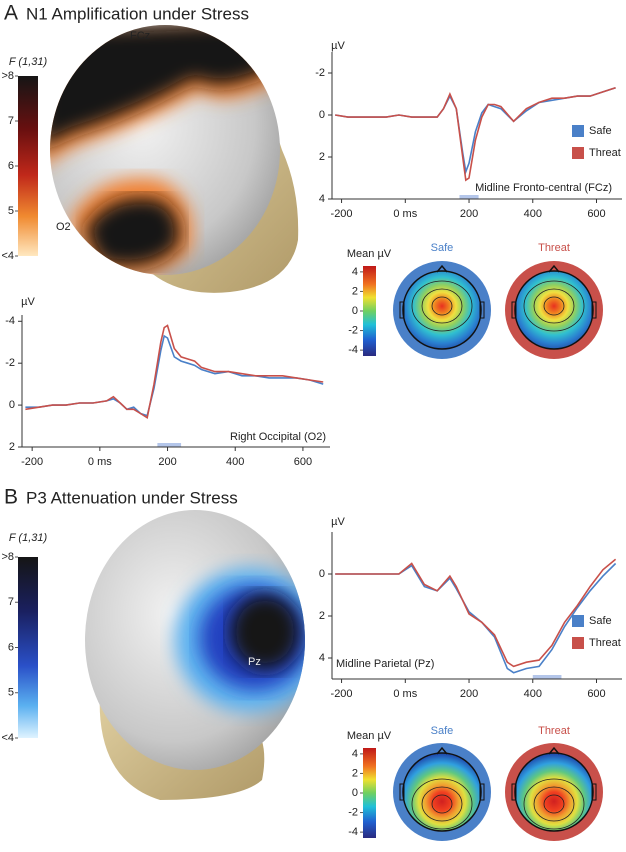  Describe the element at coordinates (543, 188) in the screenshot. I see `chart-label: Midline Fronto-central (FCz)` at that location.